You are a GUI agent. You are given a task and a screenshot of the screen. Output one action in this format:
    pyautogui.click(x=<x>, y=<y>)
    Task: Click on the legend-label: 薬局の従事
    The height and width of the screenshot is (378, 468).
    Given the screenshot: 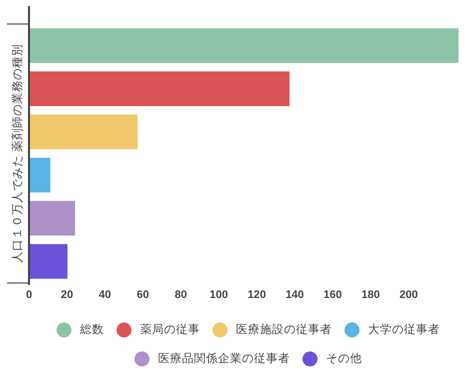 What is the action you would take?
    pyautogui.click(x=170, y=329)
    